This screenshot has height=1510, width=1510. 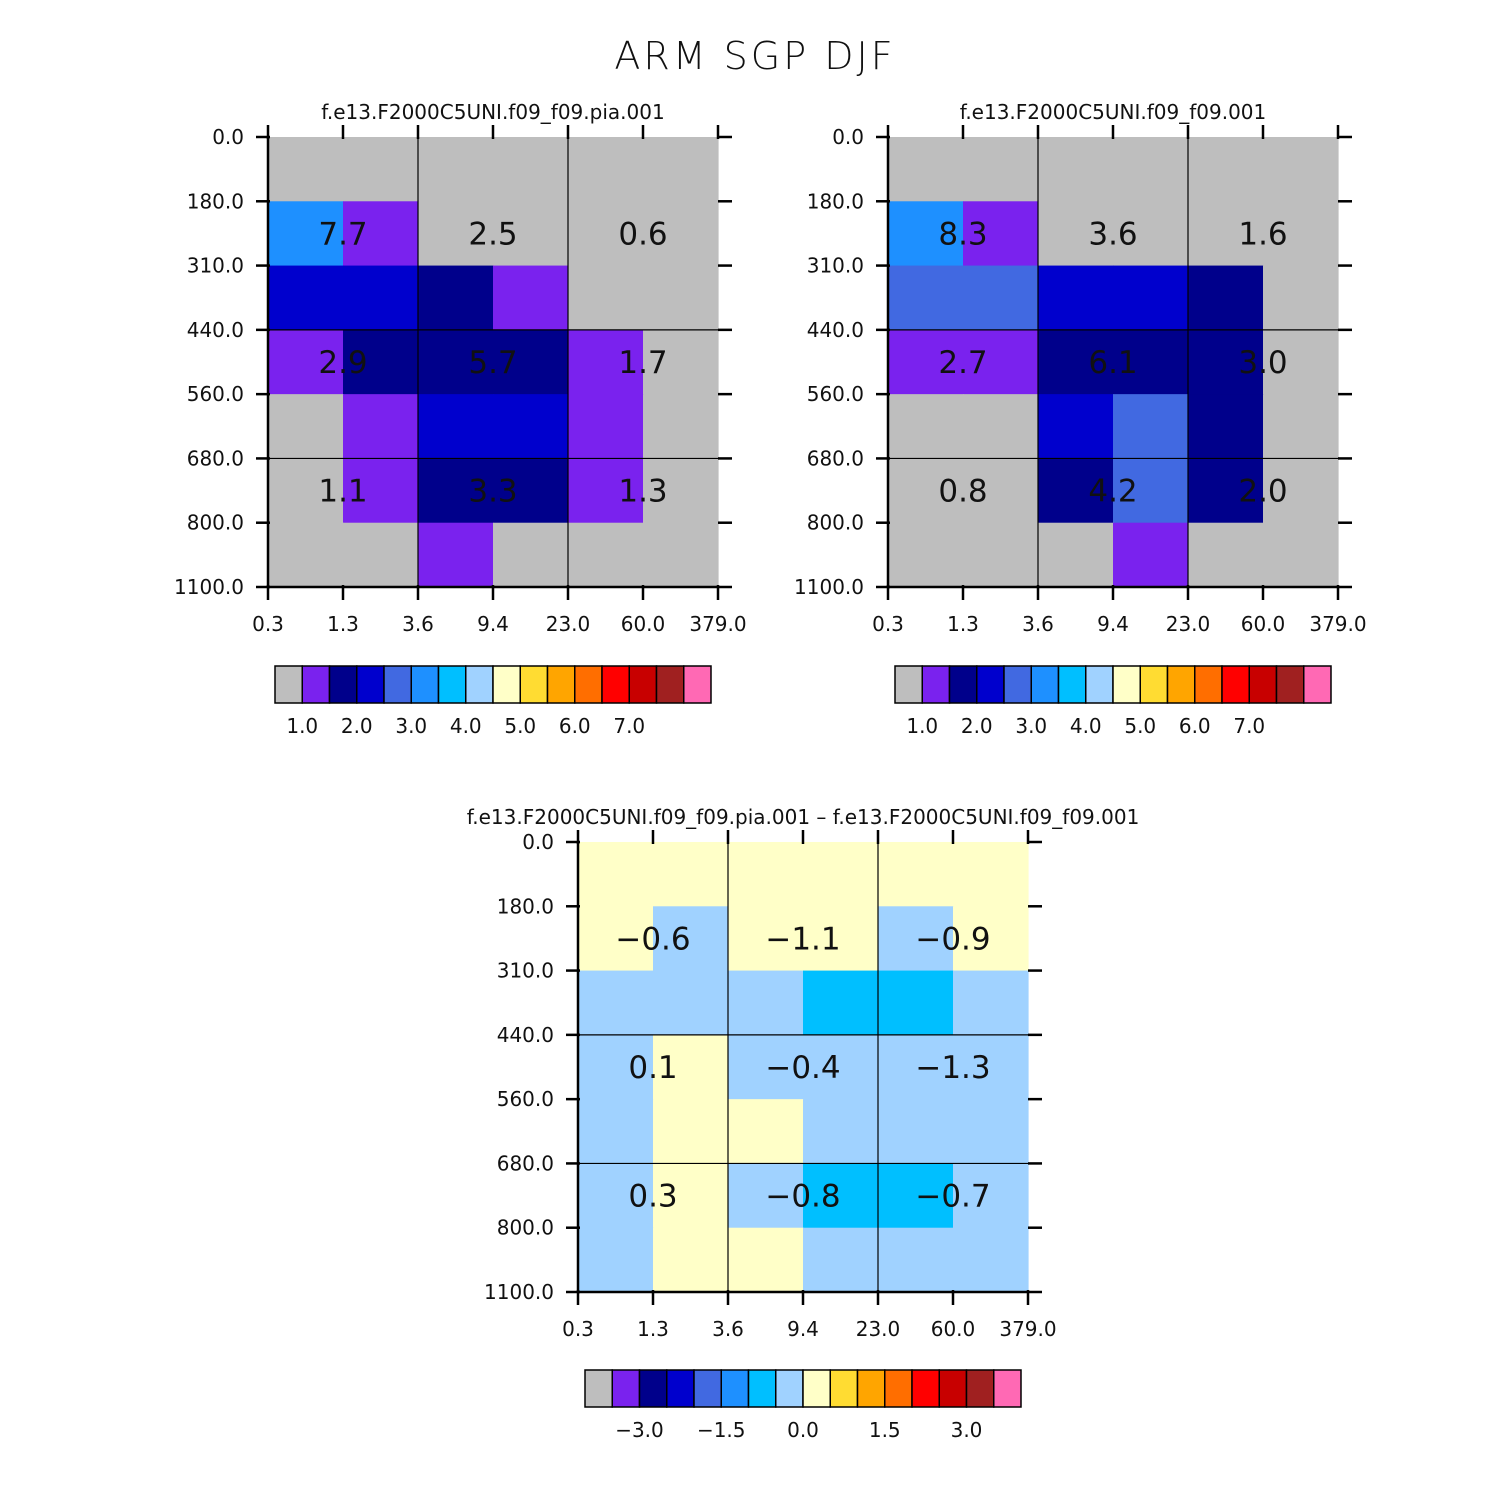 What do you see at coordinates (962, 363) in the screenshot?
I see `data-label: 2.7` at bounding box center [962, 363].